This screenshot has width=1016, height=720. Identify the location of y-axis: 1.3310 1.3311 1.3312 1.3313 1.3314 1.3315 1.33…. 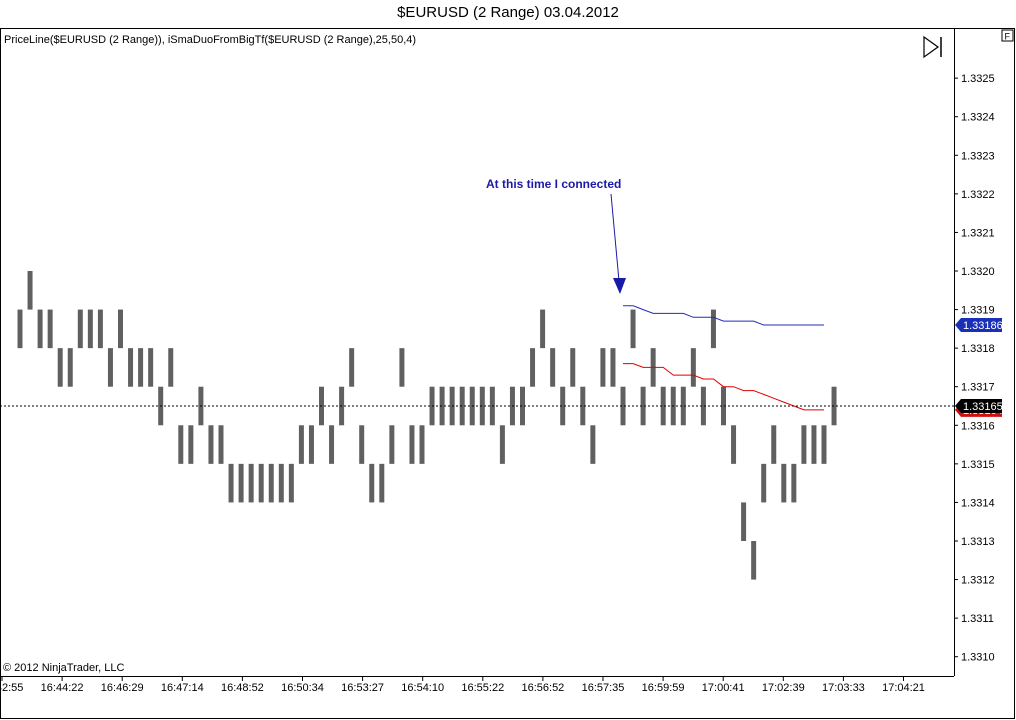
(974, 368).